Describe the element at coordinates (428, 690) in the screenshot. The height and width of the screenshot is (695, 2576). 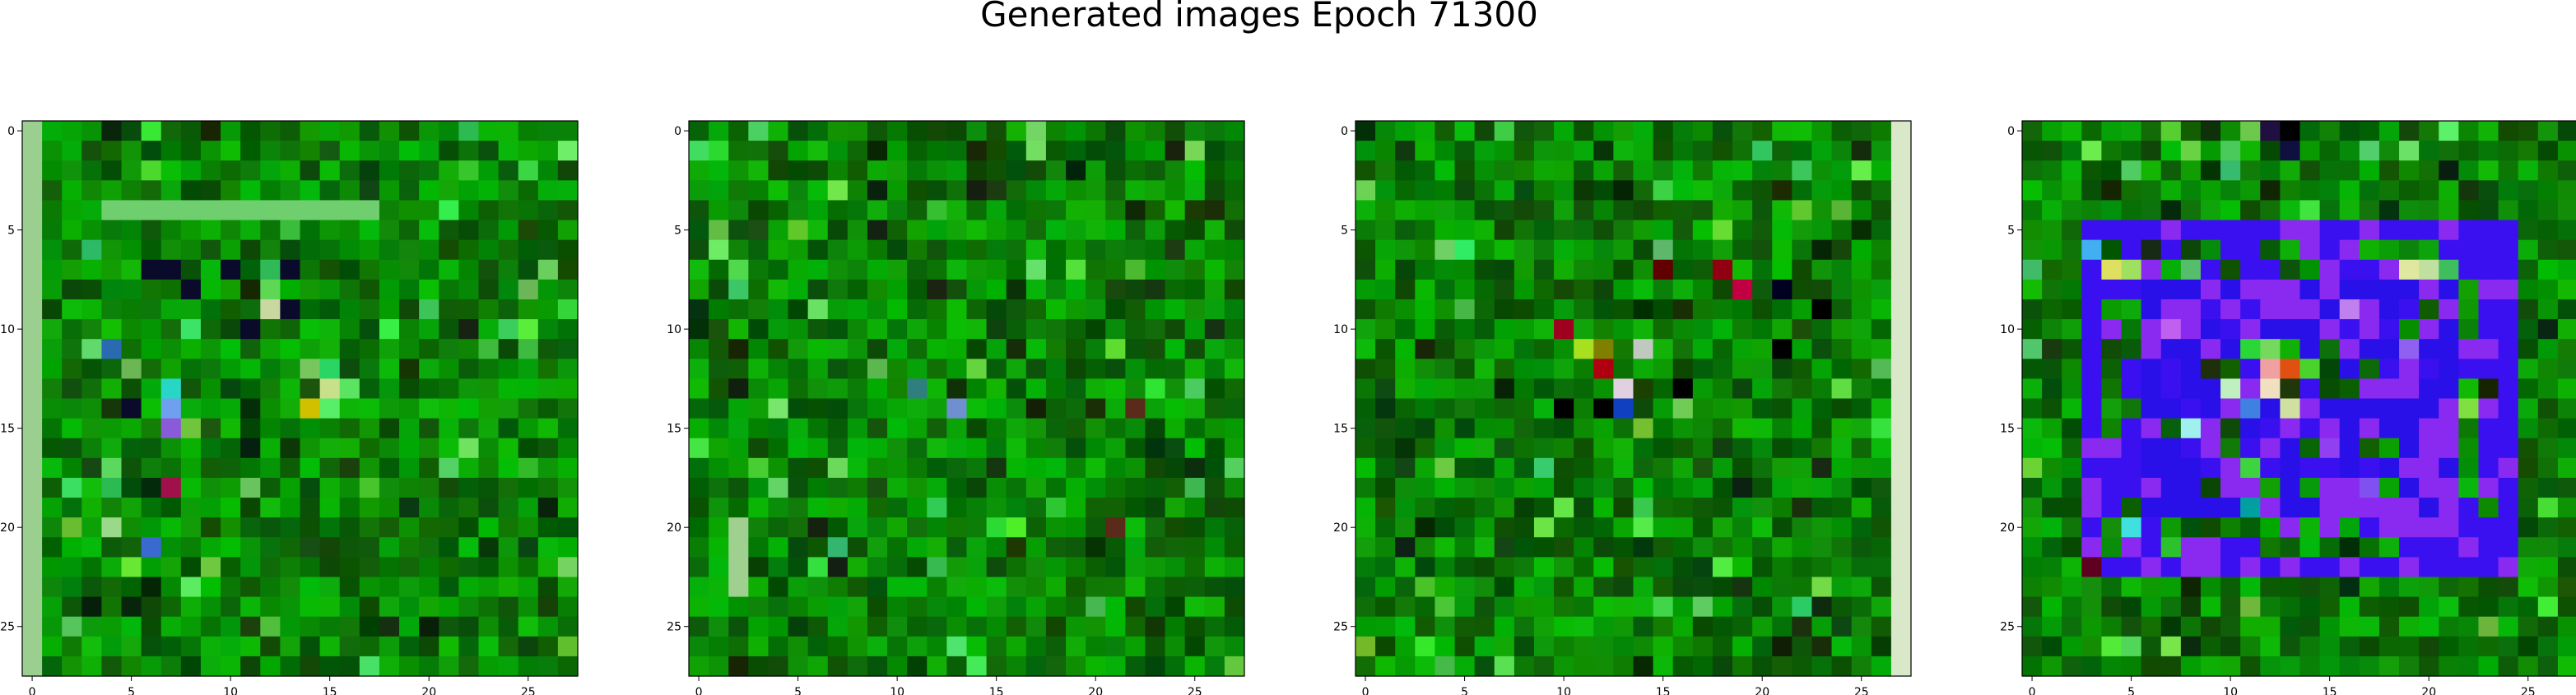
I see `x-tick-label: 20` at that location.